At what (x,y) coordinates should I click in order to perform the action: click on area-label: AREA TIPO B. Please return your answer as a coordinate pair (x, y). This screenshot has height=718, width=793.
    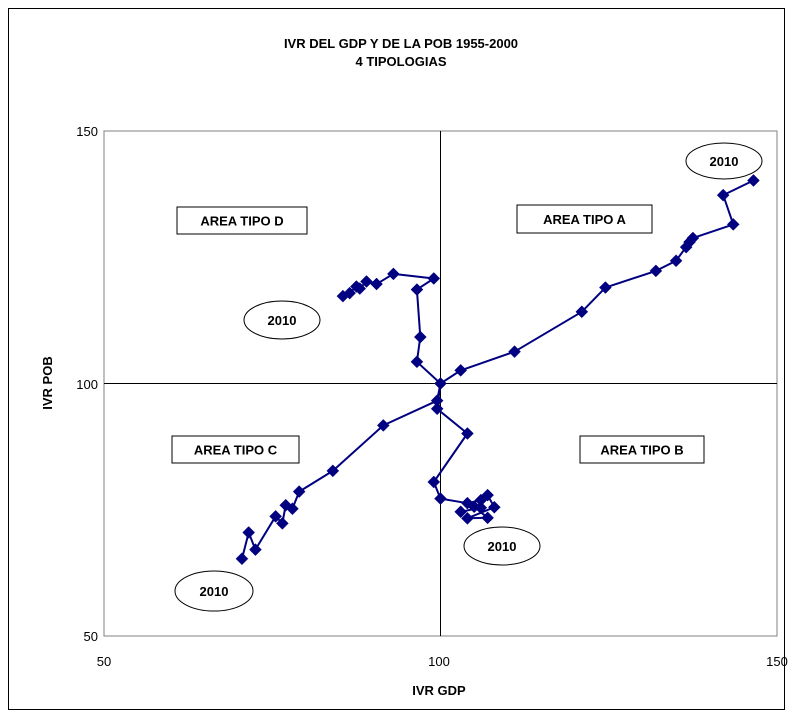
    Looking at the image, I should click on (641, 450).